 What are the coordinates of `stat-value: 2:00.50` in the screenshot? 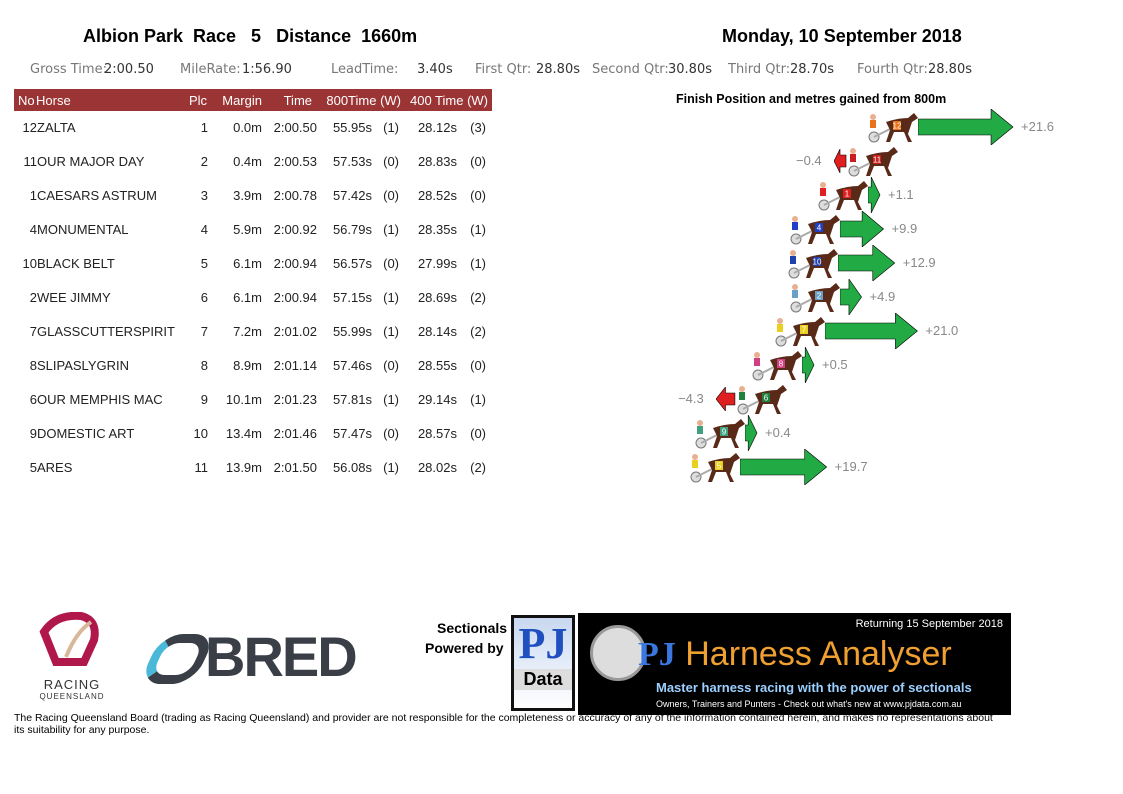 It's located at (129, 69).